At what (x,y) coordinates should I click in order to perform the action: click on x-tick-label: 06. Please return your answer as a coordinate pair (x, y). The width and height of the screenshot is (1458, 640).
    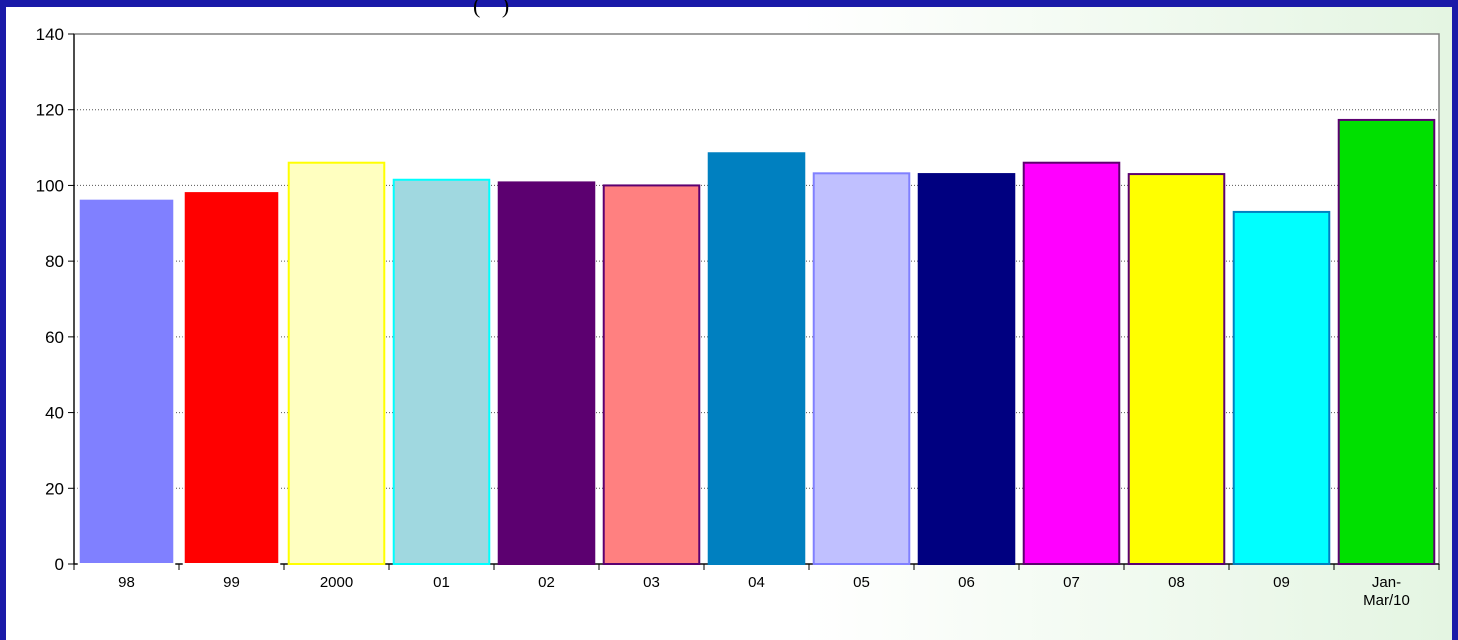
    Looking at the image, I should click on (966, 582).